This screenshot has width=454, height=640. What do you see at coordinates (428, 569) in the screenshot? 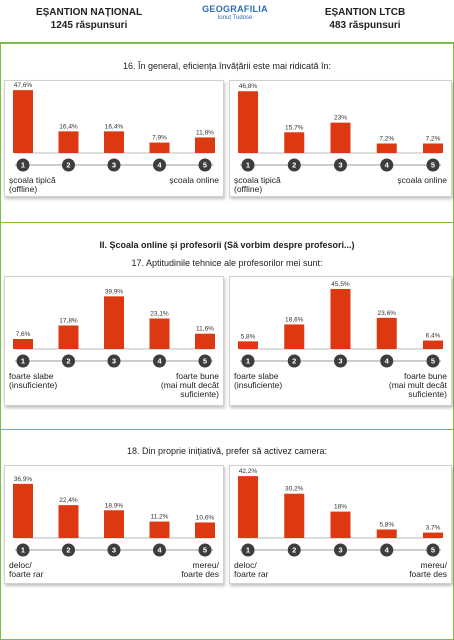
I see `scale-high-label: mereu/ foarte des` at bounding box center [428, 569].